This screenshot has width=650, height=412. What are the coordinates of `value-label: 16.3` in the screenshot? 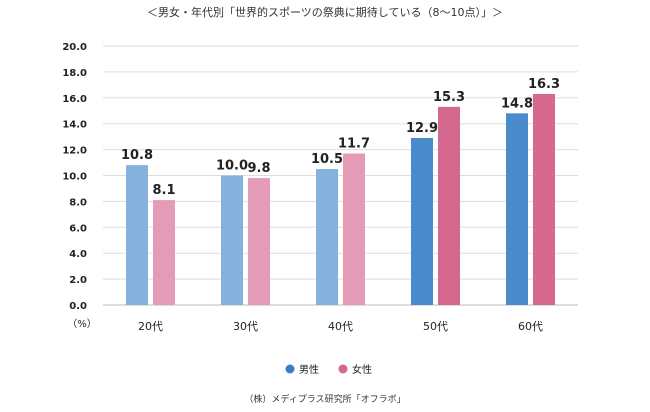 It's located at (544, 84).